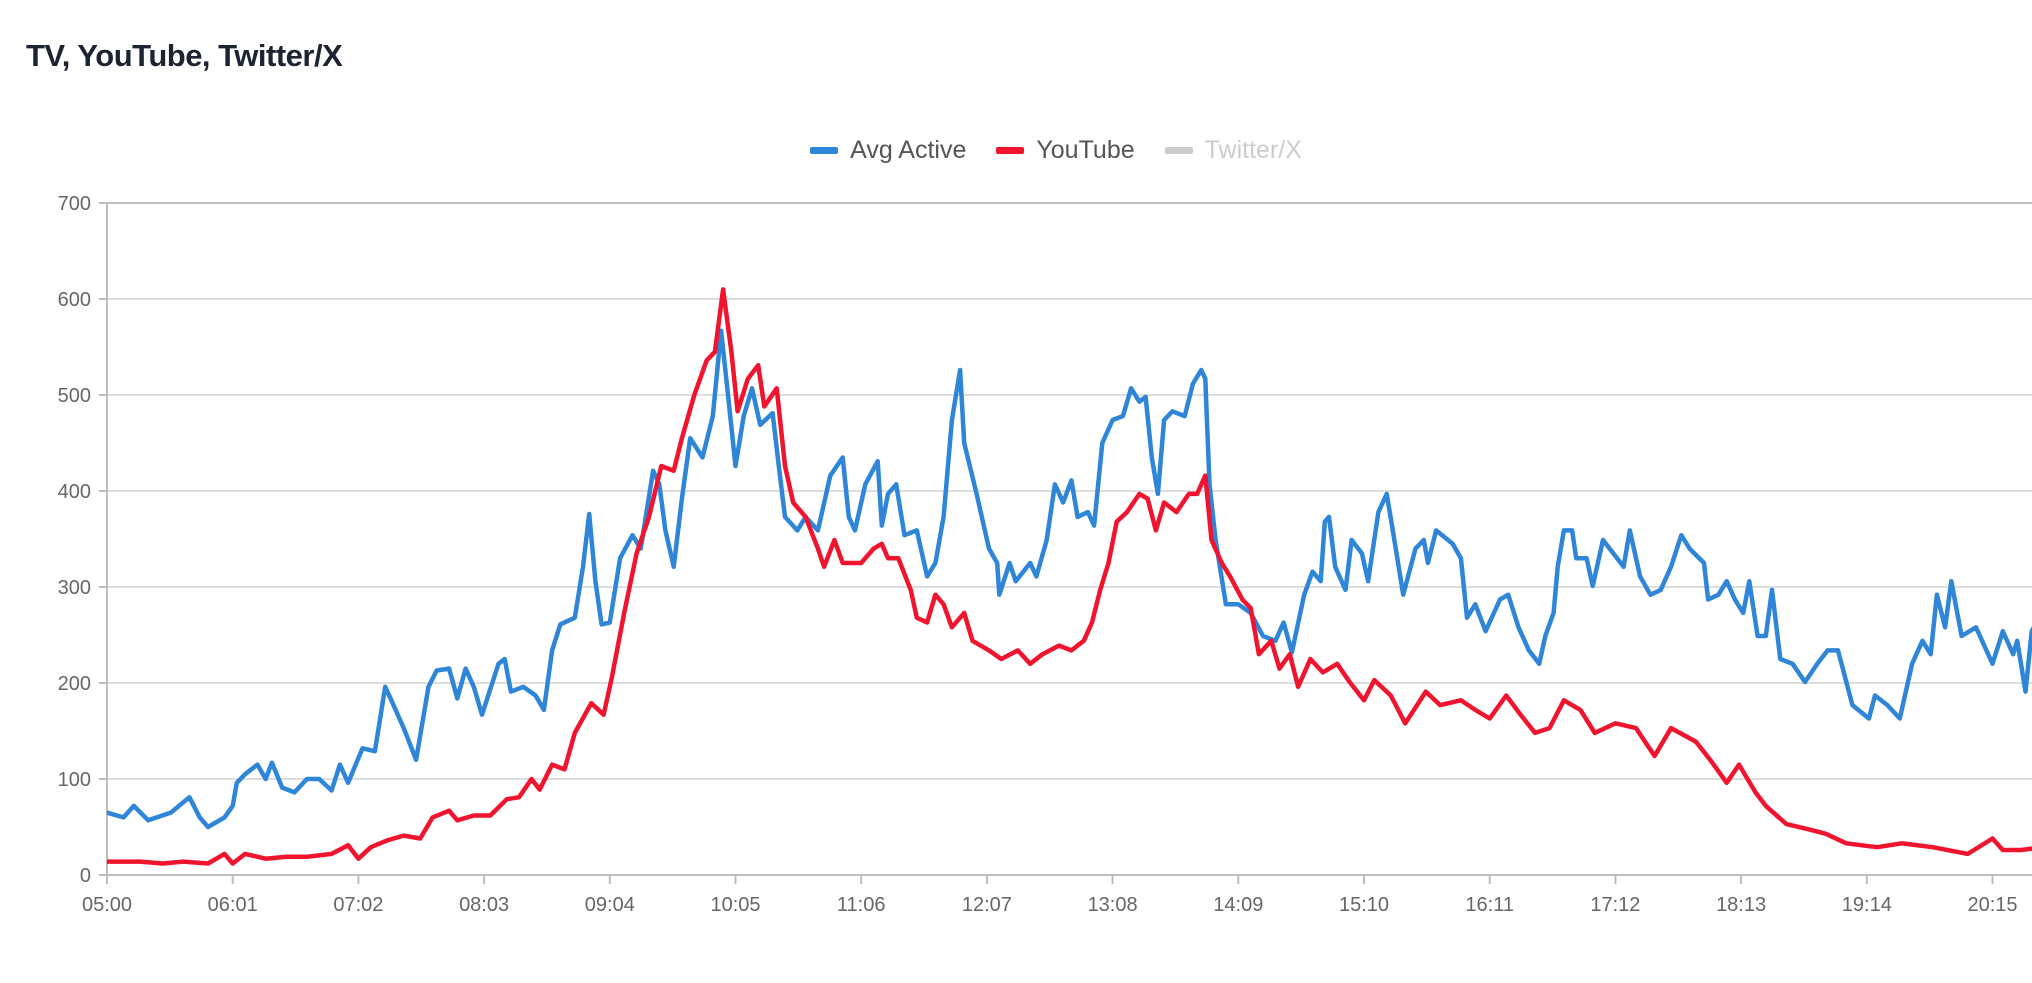 Image resolution: width=2032 pixels, height=983 pixels. Describe the element at coordinates (74, 396) in the screenshot. I see `y-tick-label: 500` at that location.